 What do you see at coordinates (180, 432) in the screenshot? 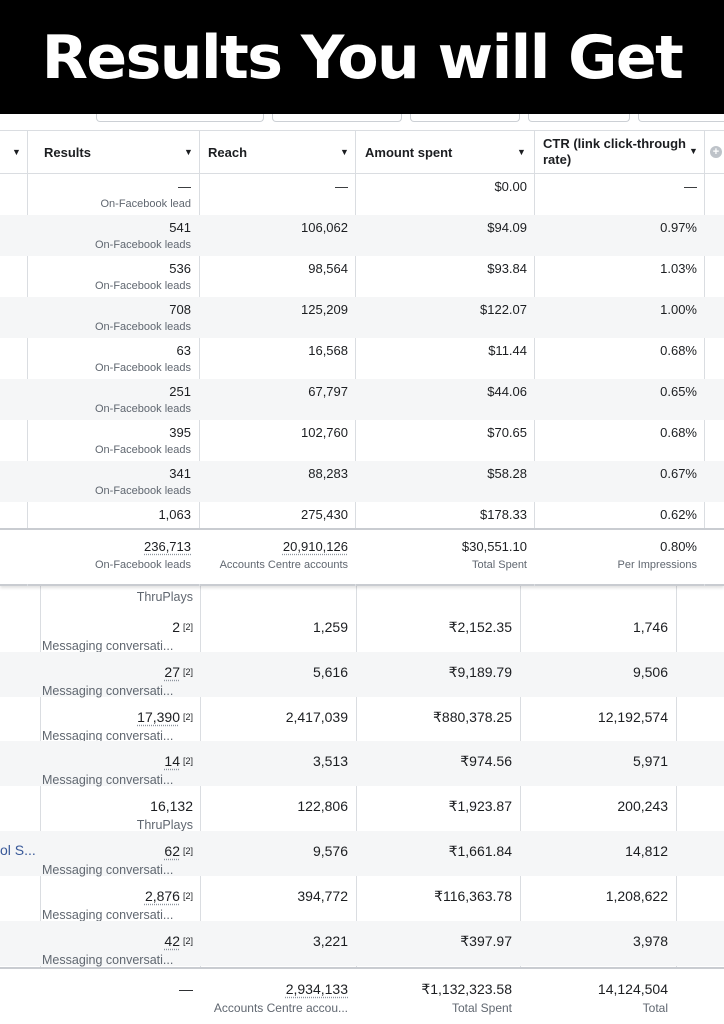
I see `results-value: 395` at bounding box center [180, 432].